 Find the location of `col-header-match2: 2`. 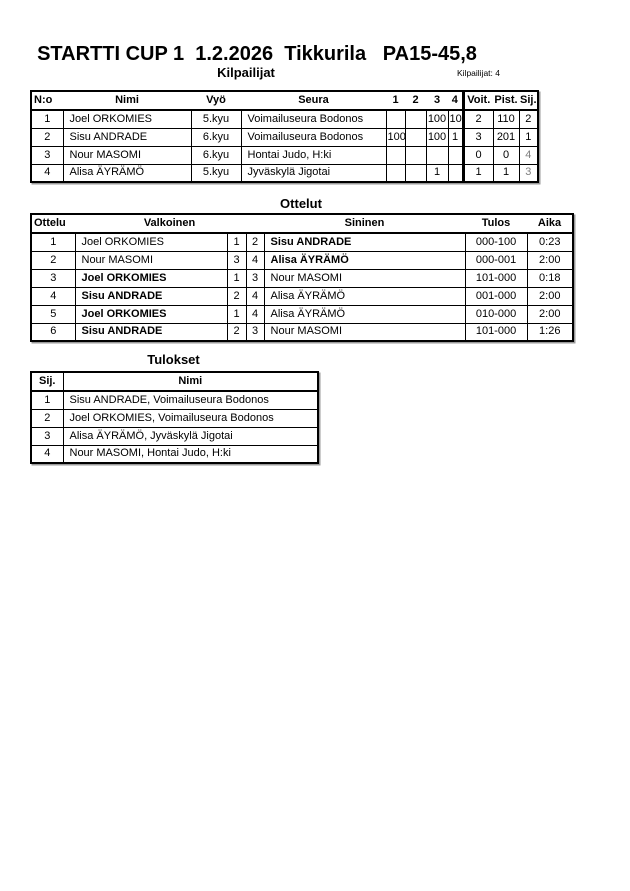

col-header-match2: 2 is located at coordinates (415, 101).